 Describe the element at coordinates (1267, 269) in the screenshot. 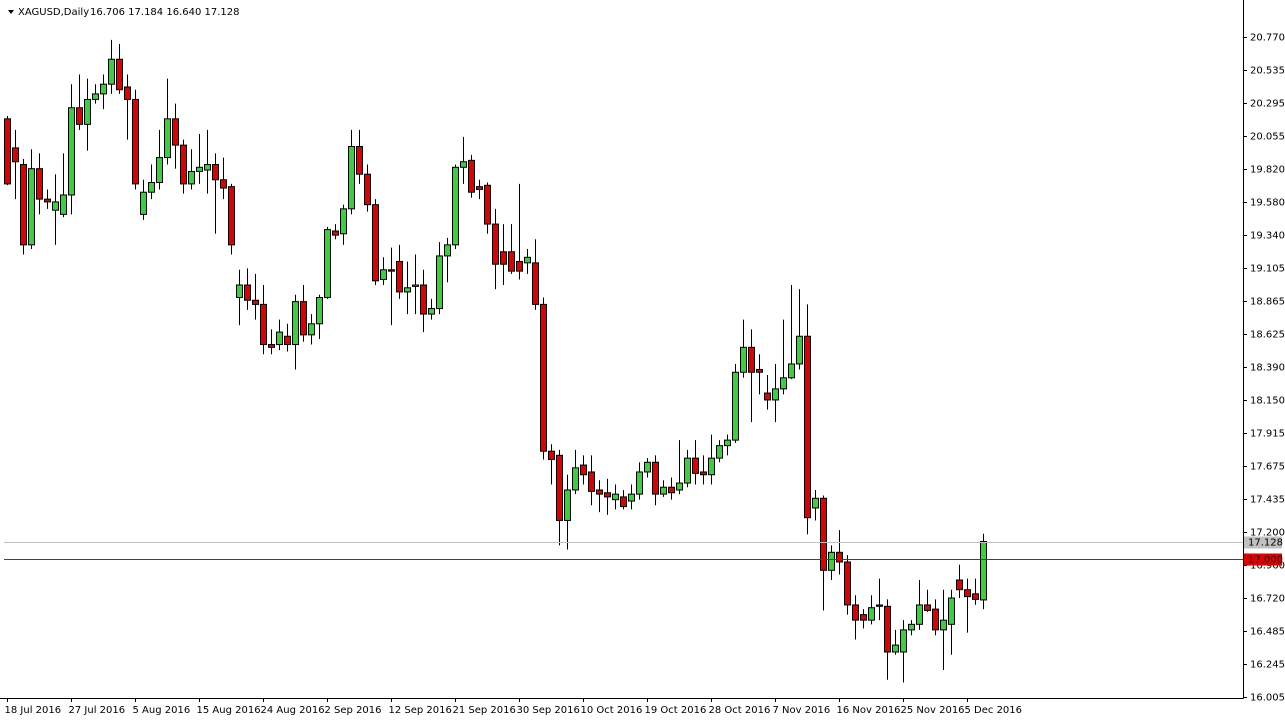

I see `y-tick-label: 19.105` at that location.